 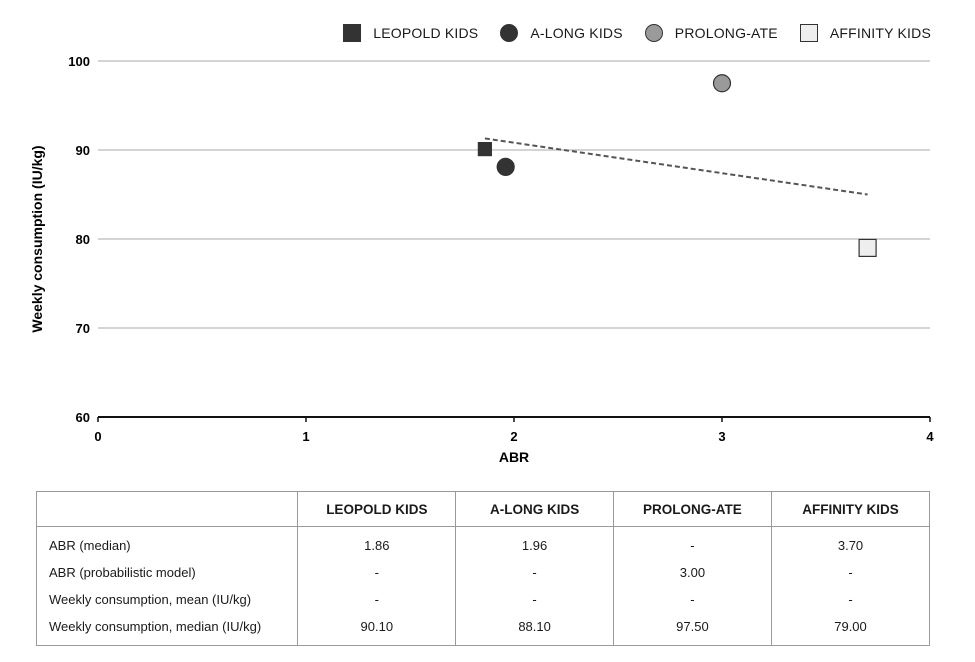 I want to click on legend-label: PROLONG-ATE, so click(x=726, y=33).